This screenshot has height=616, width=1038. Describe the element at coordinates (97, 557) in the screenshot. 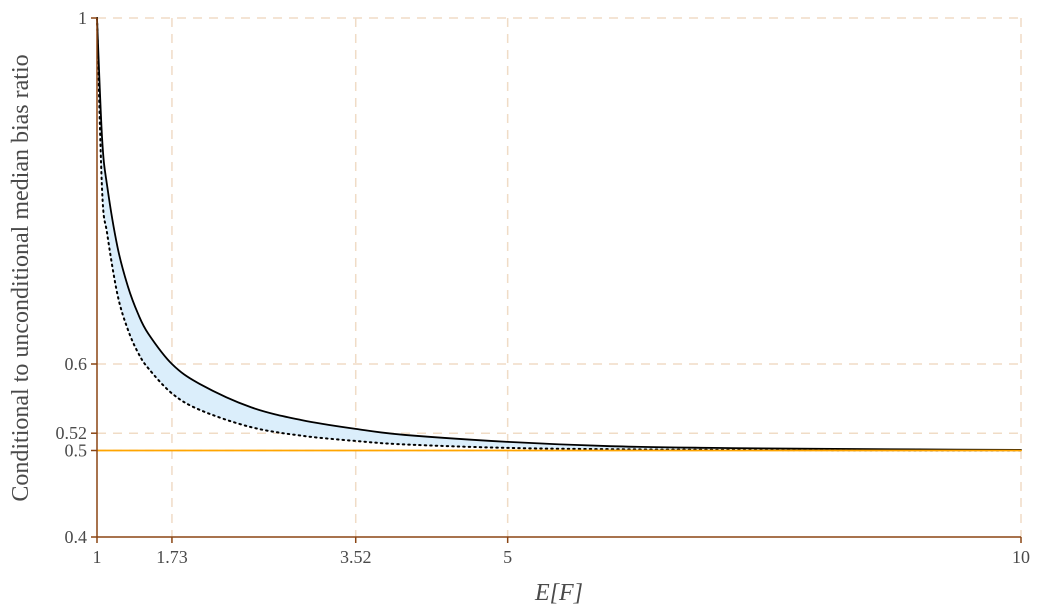

I see `x-tick-label-0: 1` at that location.